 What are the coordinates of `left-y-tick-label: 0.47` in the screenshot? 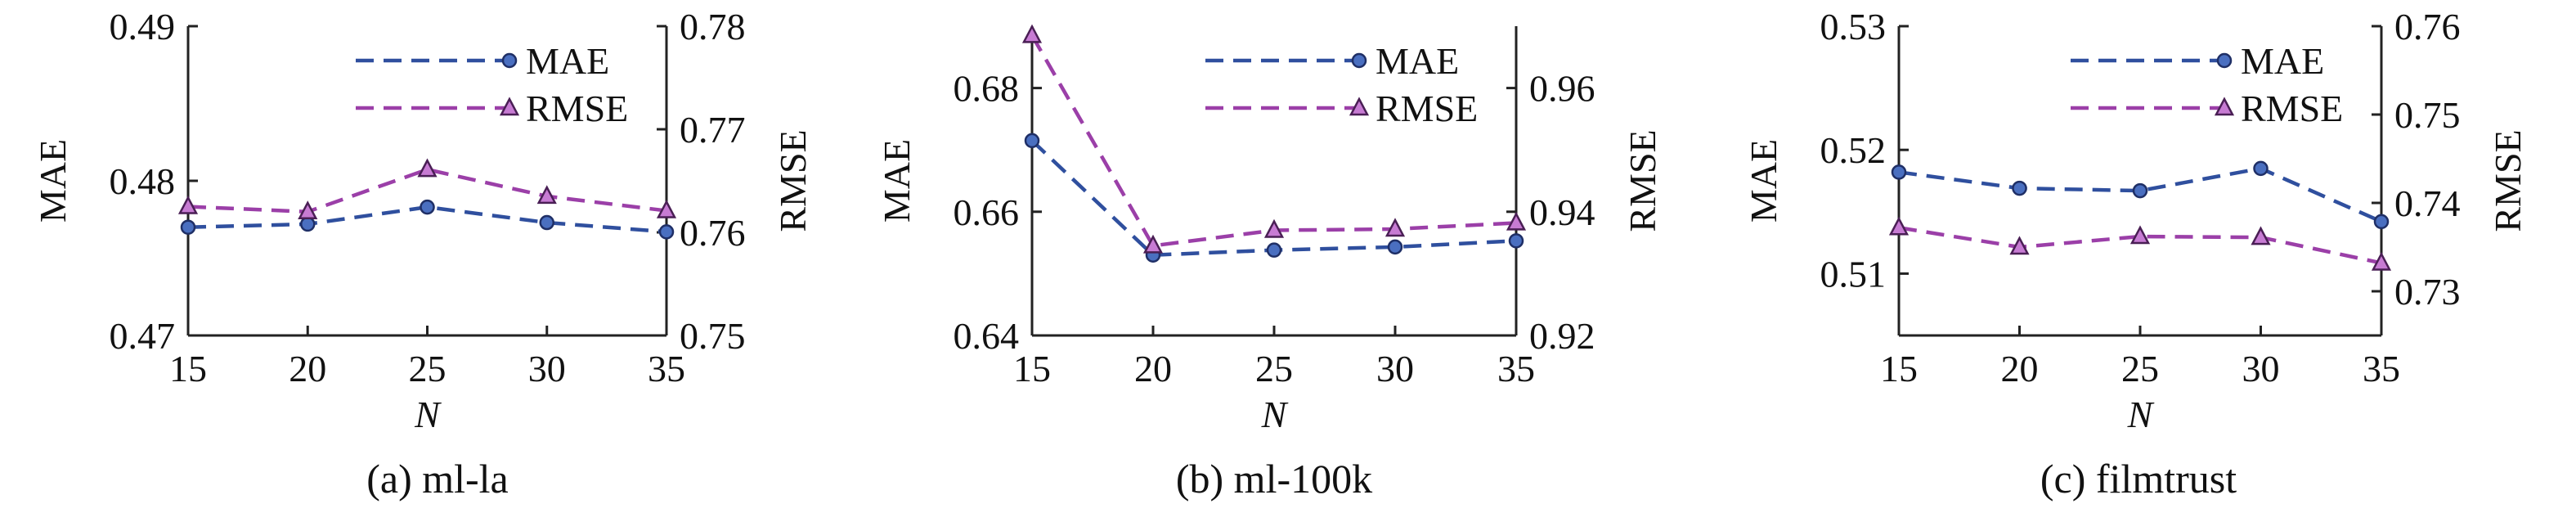 It's located at (143, 336).